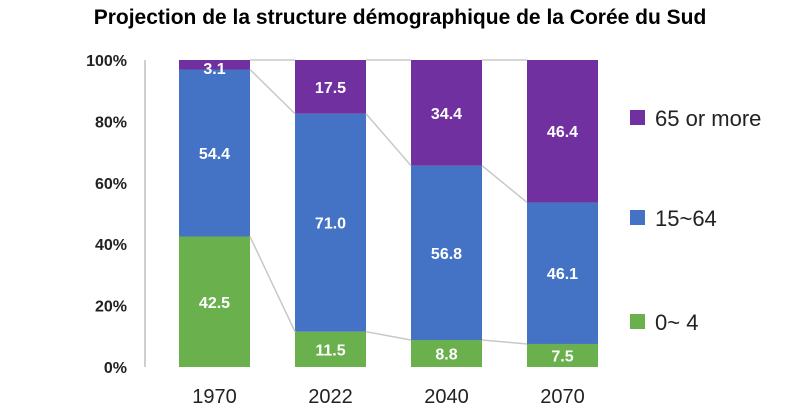 The image size is (800, 420). I want to click on data-label: 42.5, so click(214, 303).